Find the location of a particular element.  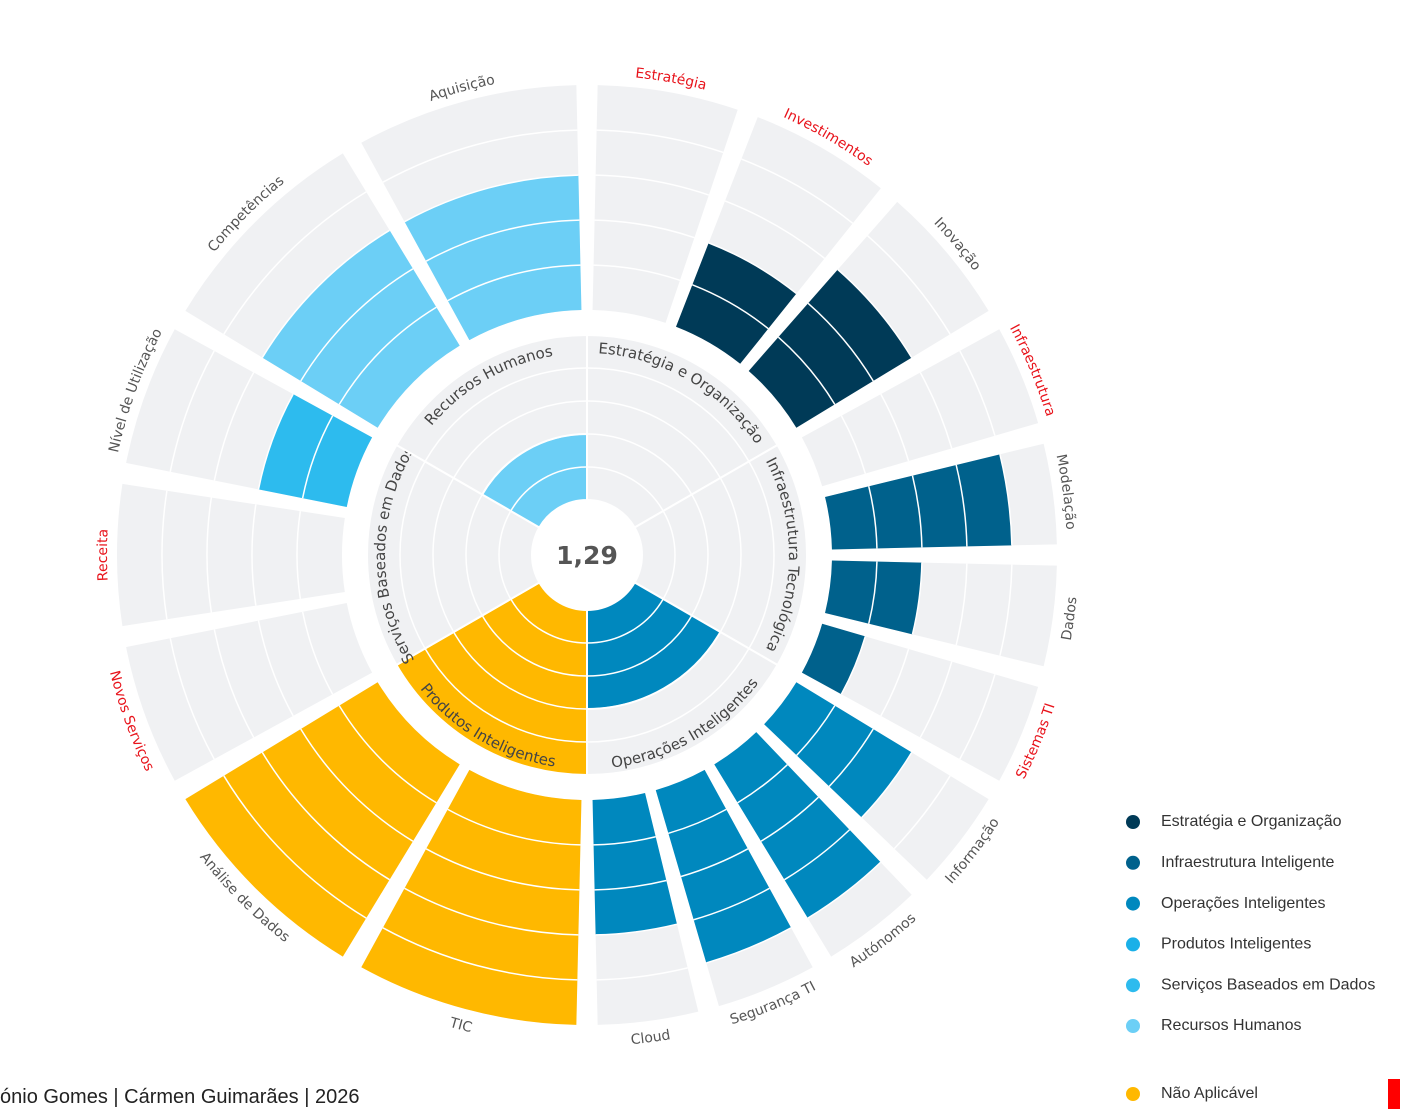

outer-label: TIC is located at coordinates (460, 1026).